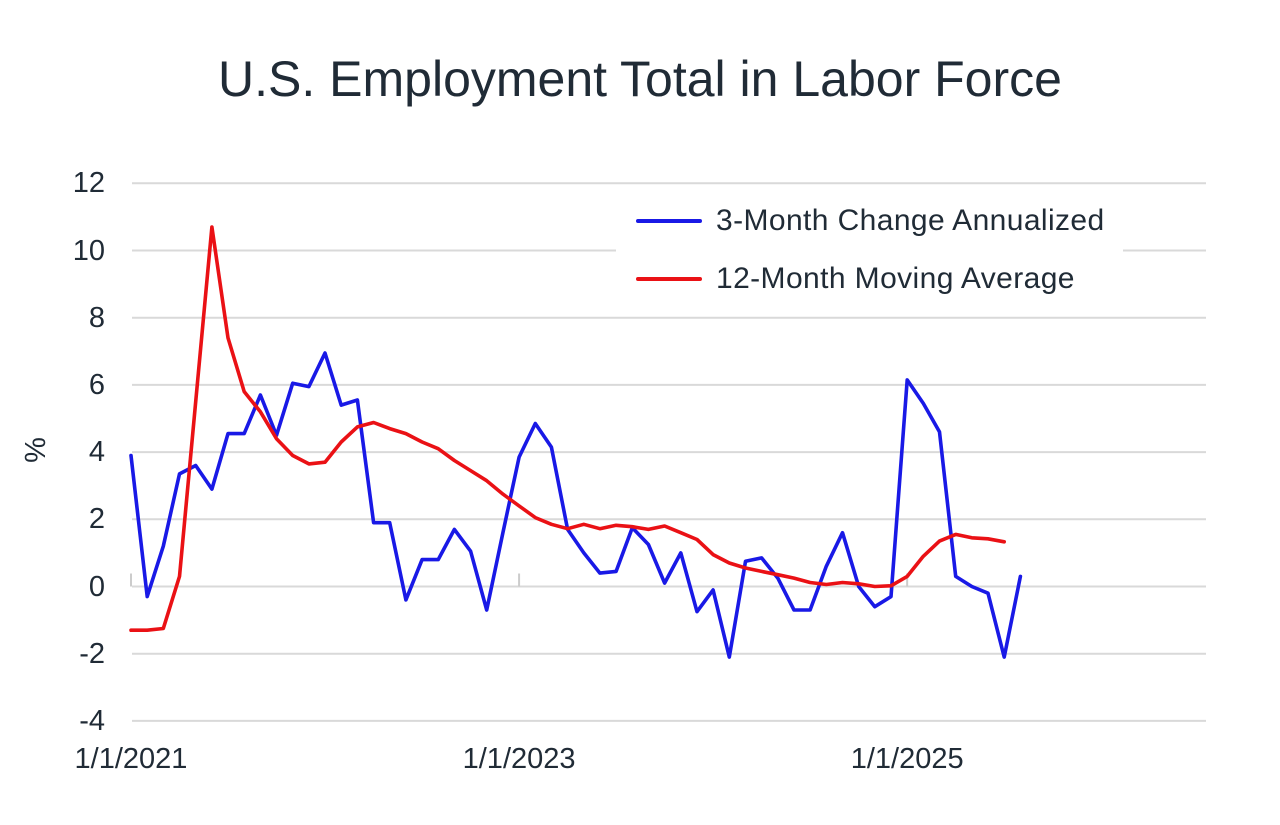  What do you see at coordinates (96, 317) in the screenshot?
I see `y-tick-label-8: 8` at bounding box center [96, 317].